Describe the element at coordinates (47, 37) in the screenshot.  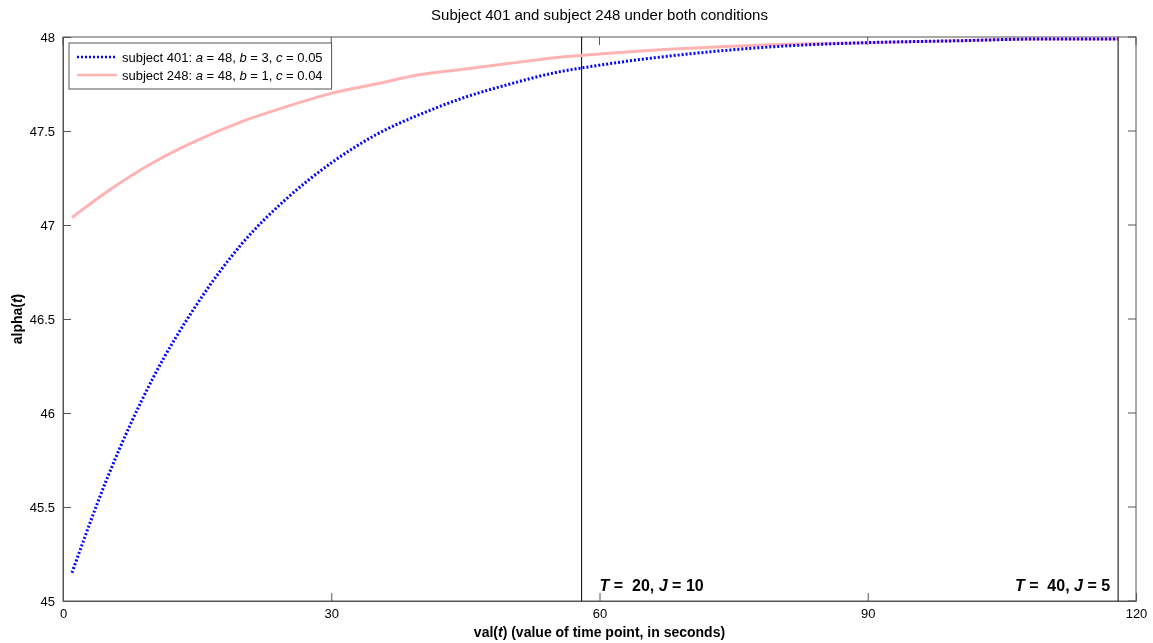
I see `y-tick-label: 48` at that location.